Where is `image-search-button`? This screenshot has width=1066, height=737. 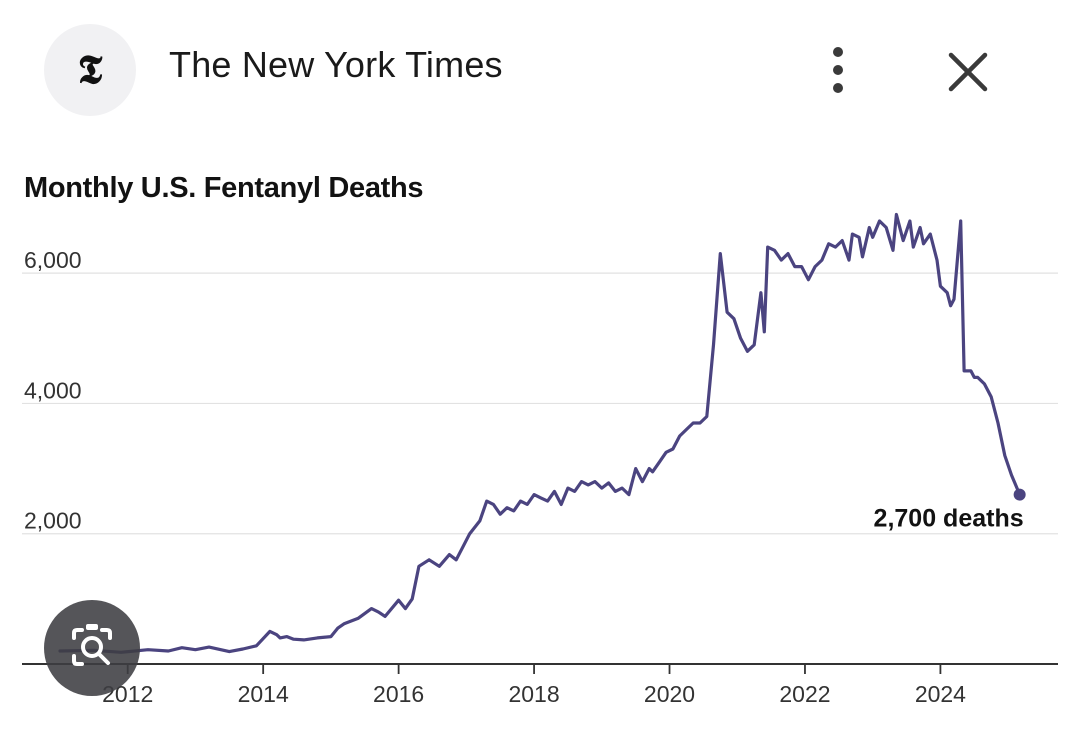 image-search-button is located at coordinates (92, 648).